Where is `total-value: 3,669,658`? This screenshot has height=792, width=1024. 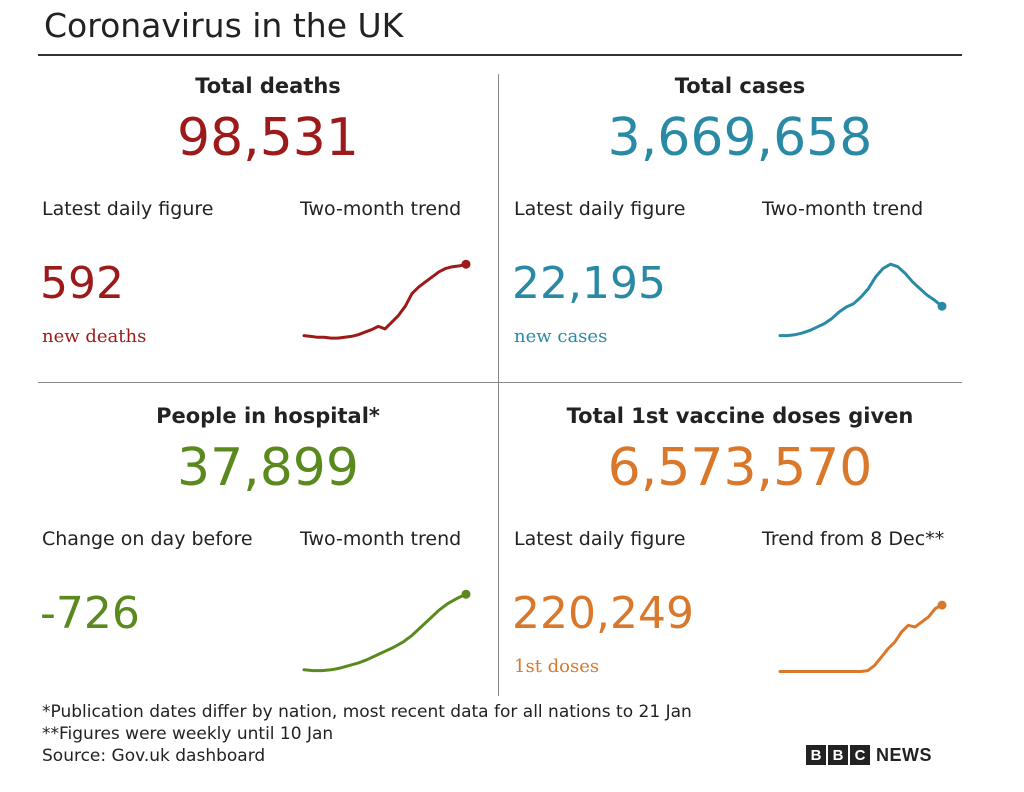 total-value: 3,669,658 is located at coordinates (740, 138).